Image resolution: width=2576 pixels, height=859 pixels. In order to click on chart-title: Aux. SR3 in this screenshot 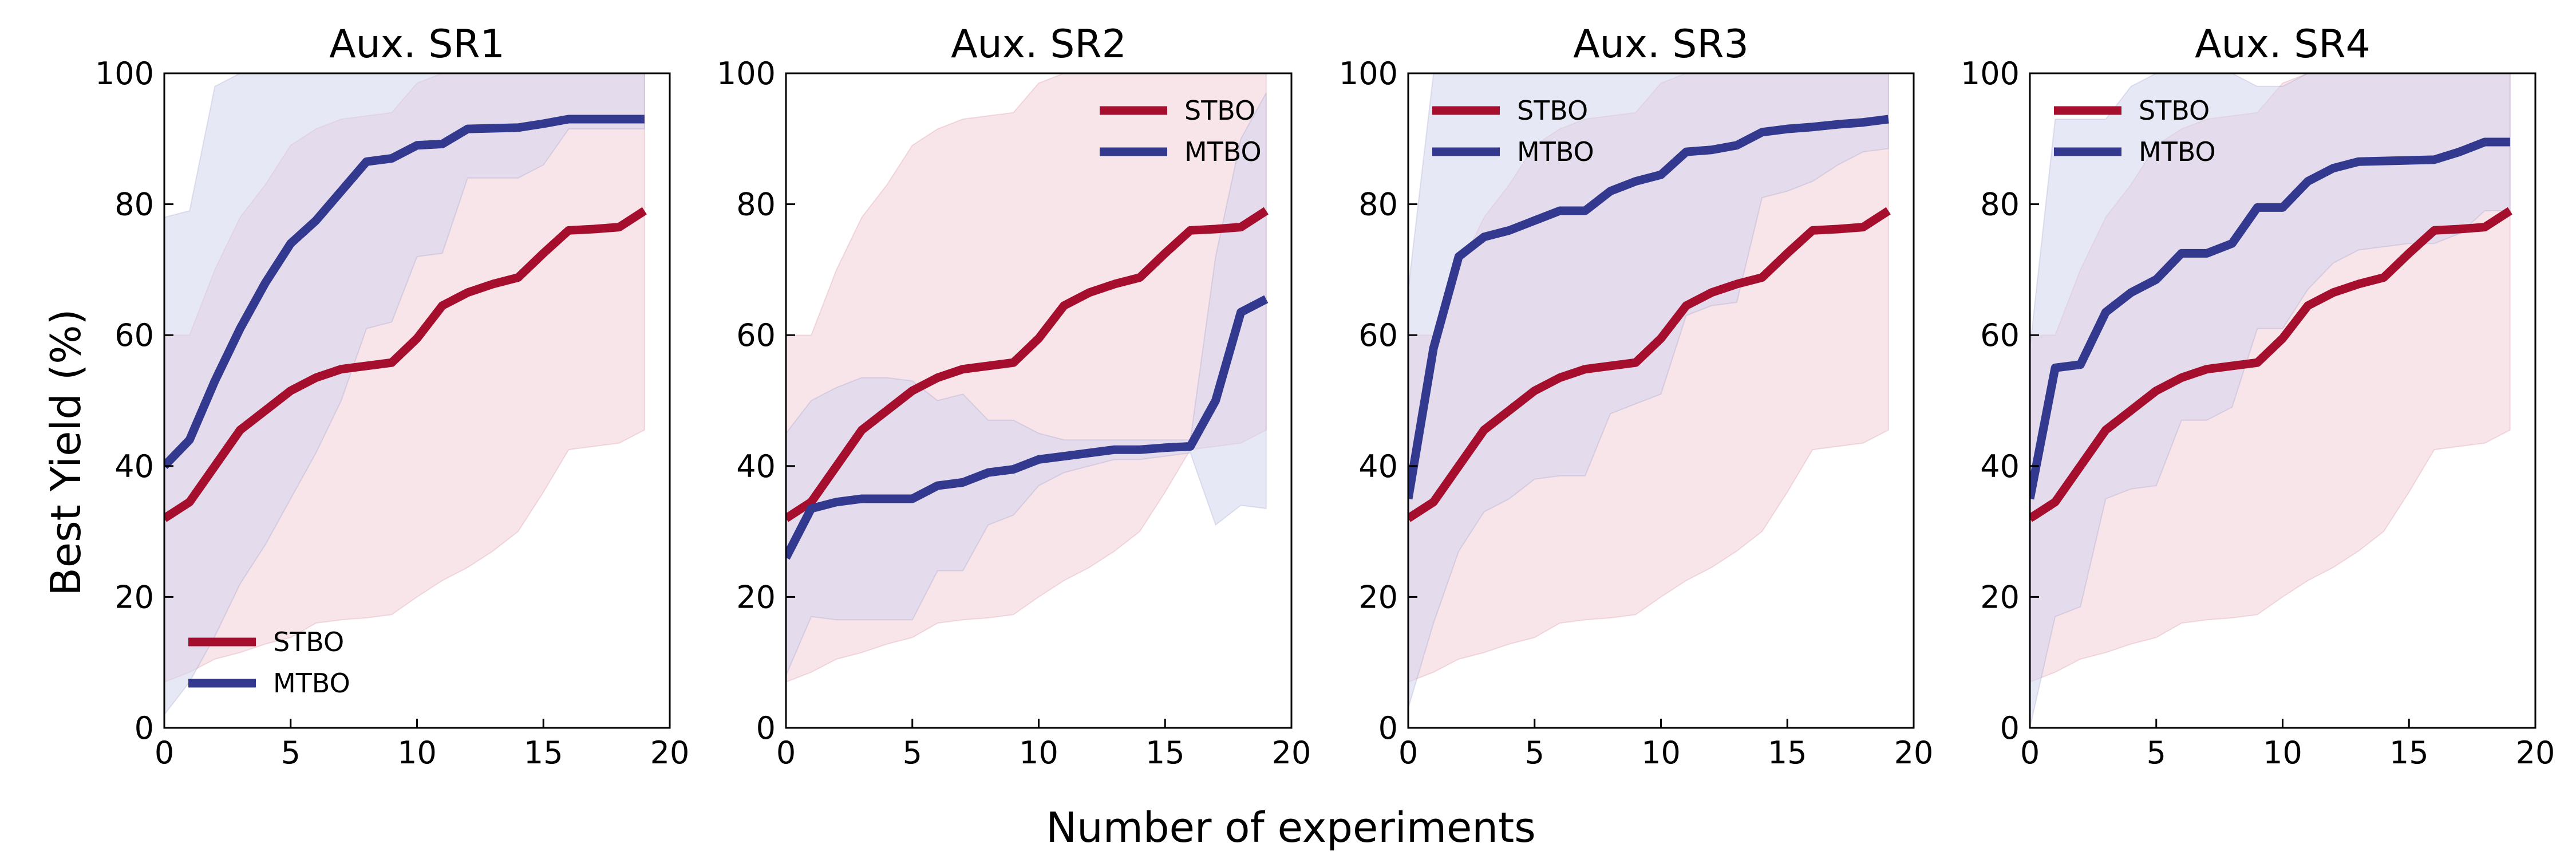, I will do `click(1661, 44)`.